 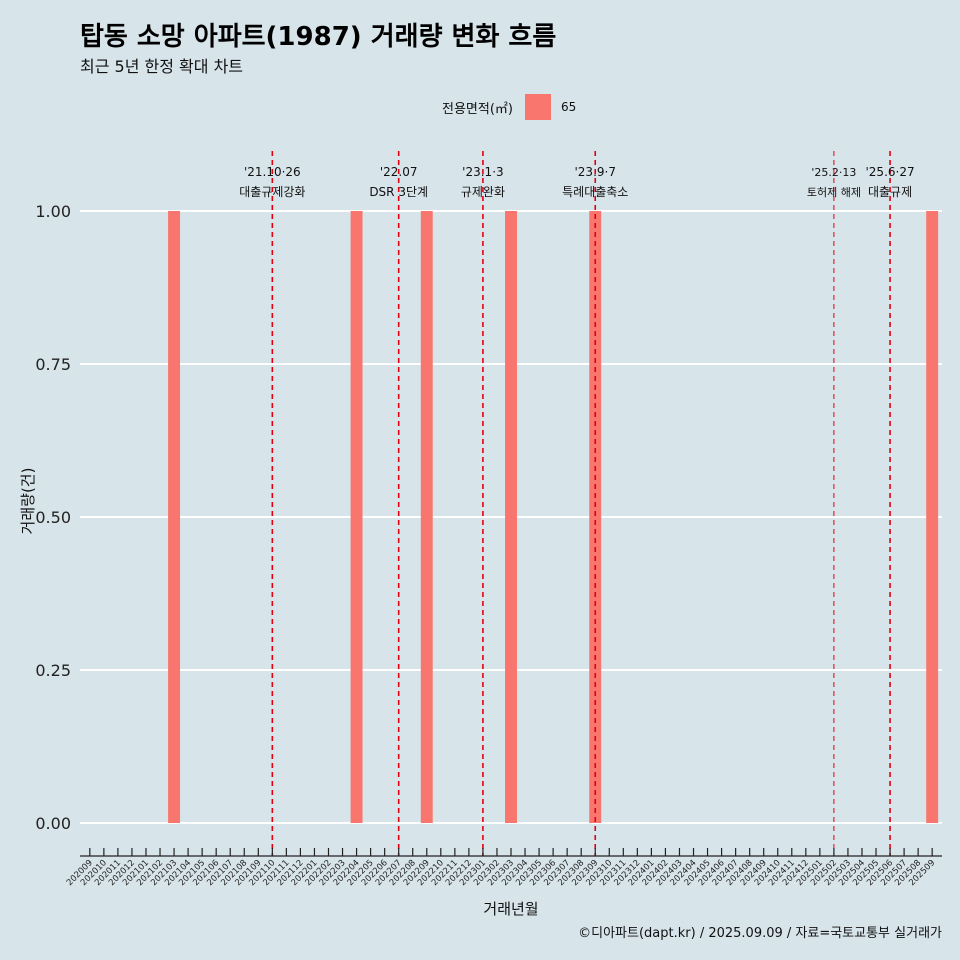 I want to click on legend-title: 전용면적(㎡), so click(x=477, y=109).